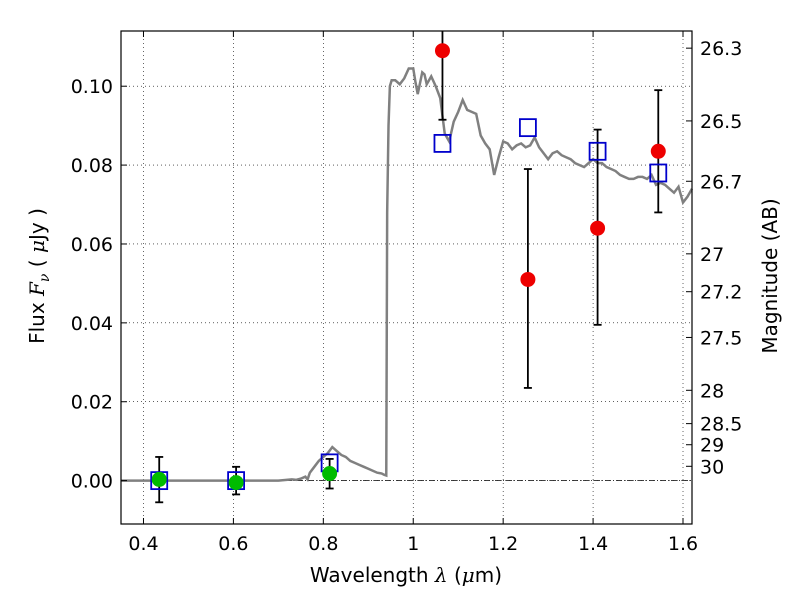 The width and height of the screenshot is (800, 600). What do you see at coordinates (37, 246) in the screenshot?
I see `y-axis-label-mu: μ` at bounding box center [37, 246].